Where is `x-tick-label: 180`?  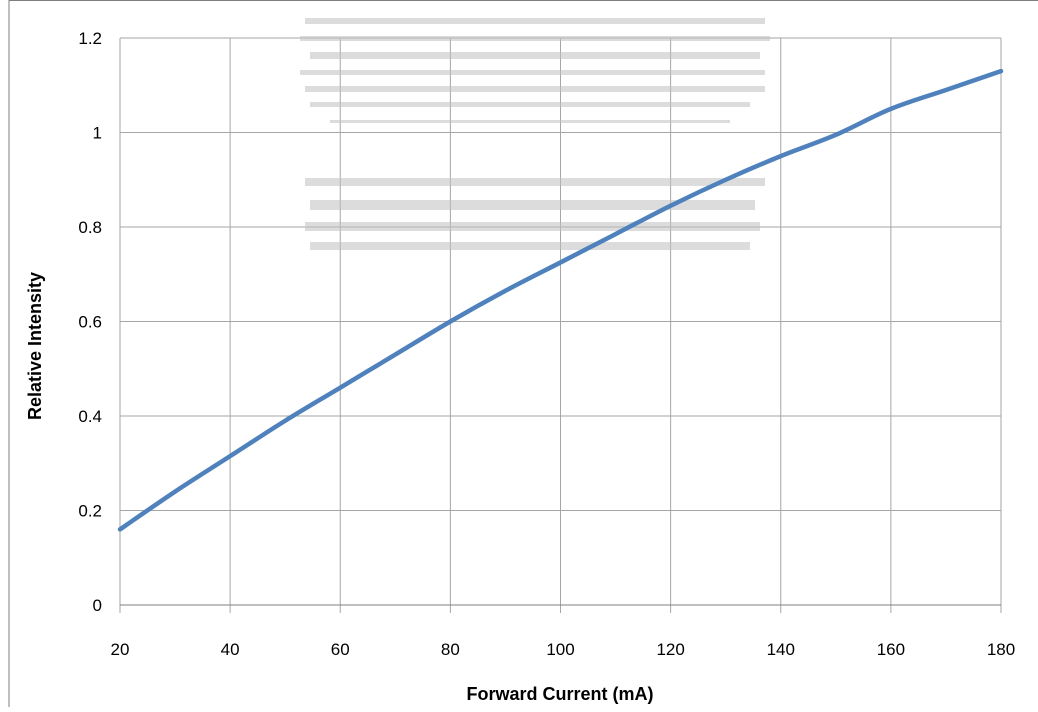
x-tick-label: 180 is located at coordinates (1001, 649).